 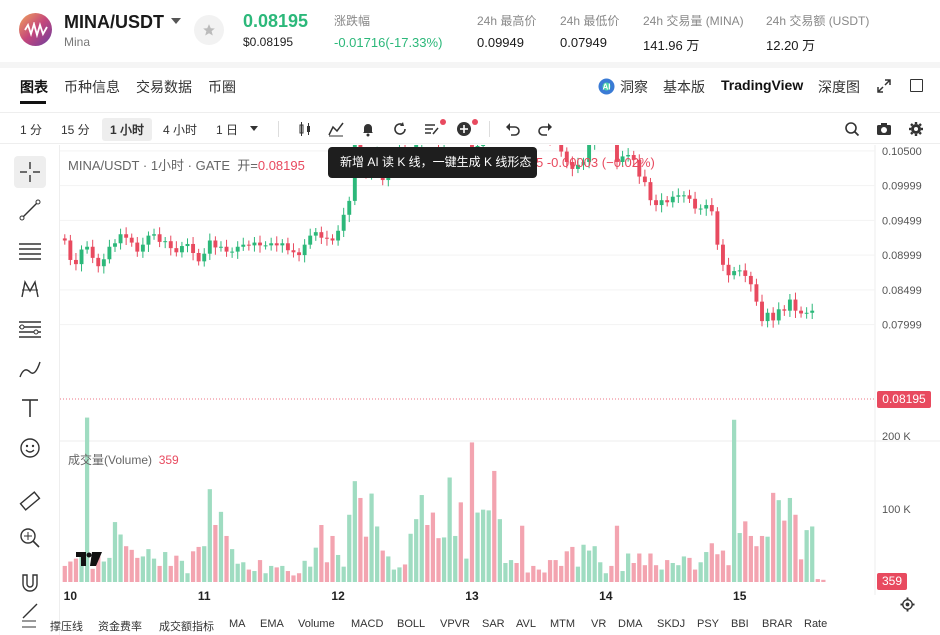 What do you see at coordinates (30, 250) in the screenshot?
I see `horizontal-lines-icon` at bounding box center [30, 250].